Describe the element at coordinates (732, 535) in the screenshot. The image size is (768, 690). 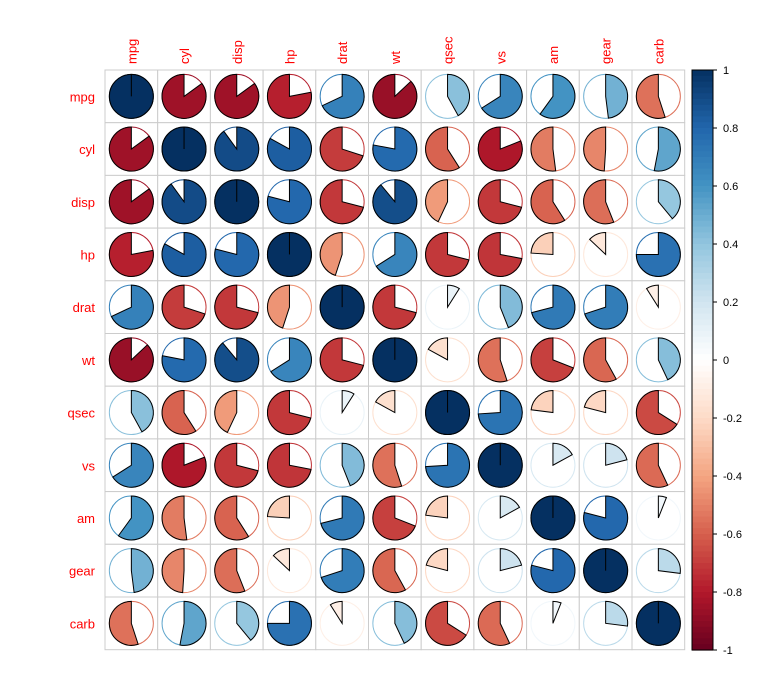
I see `colorbar-tick-label: -0.6` at that location.